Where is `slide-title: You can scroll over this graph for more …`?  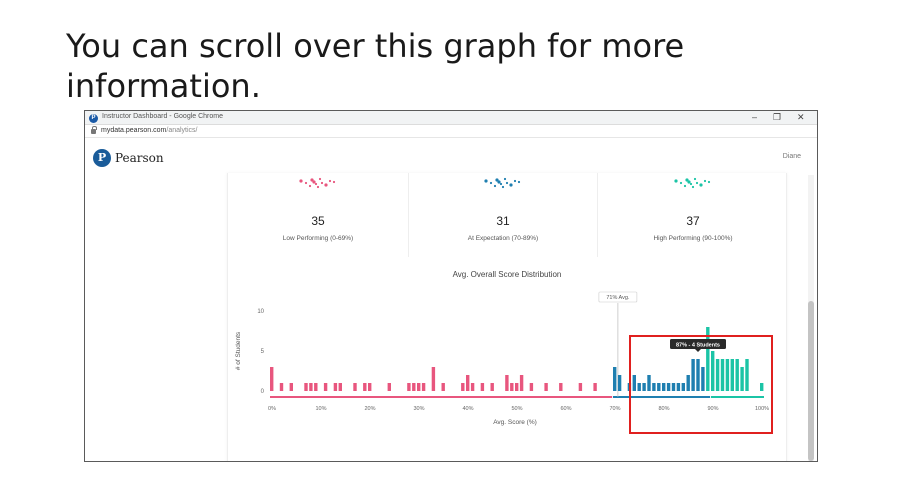
slide-title: You can scroll over this graph for more … is located at coordinates (375, 66).